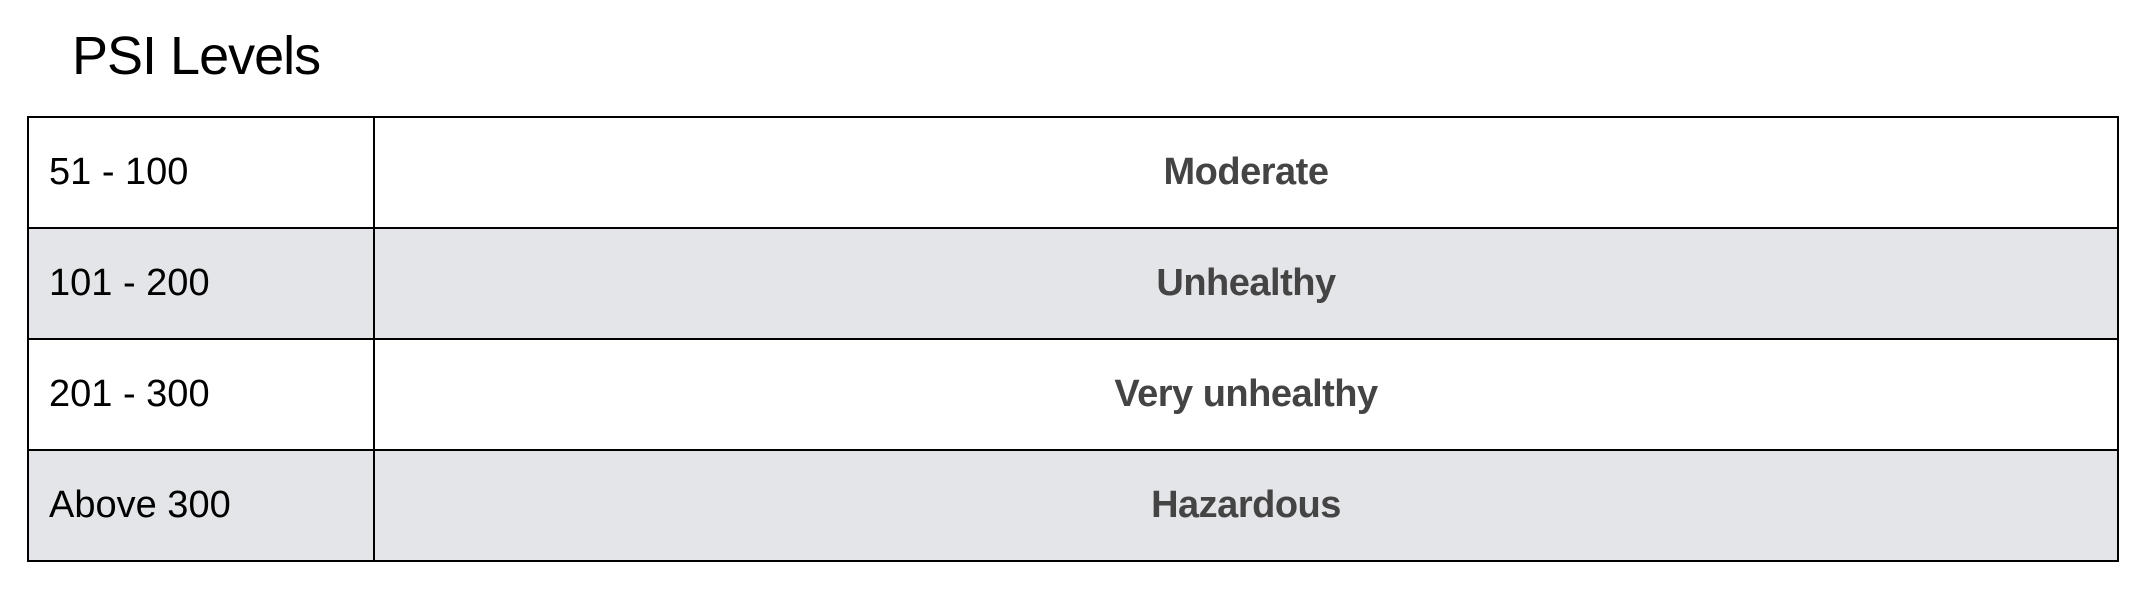 Image resolution: width=2146 pixels, height=610 pixels. I want to click on page-title: PSI Levels, so click(196, 56).